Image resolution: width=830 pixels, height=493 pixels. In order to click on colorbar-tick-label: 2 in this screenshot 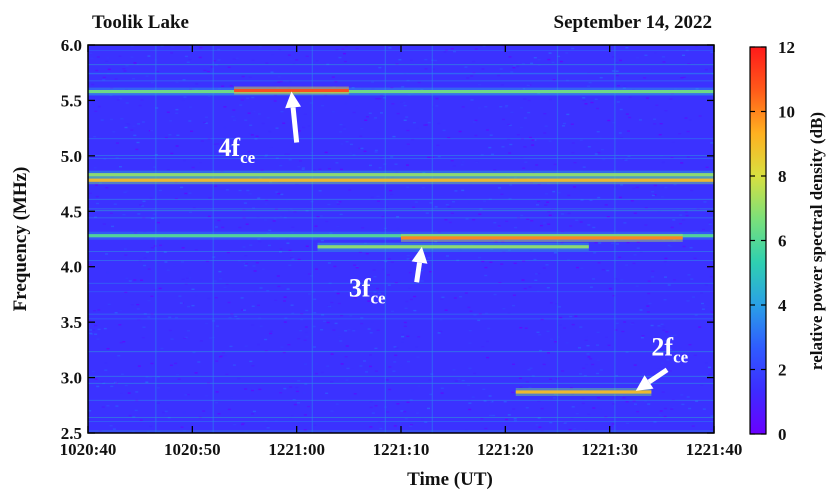, I will do `click(782, 370)`.